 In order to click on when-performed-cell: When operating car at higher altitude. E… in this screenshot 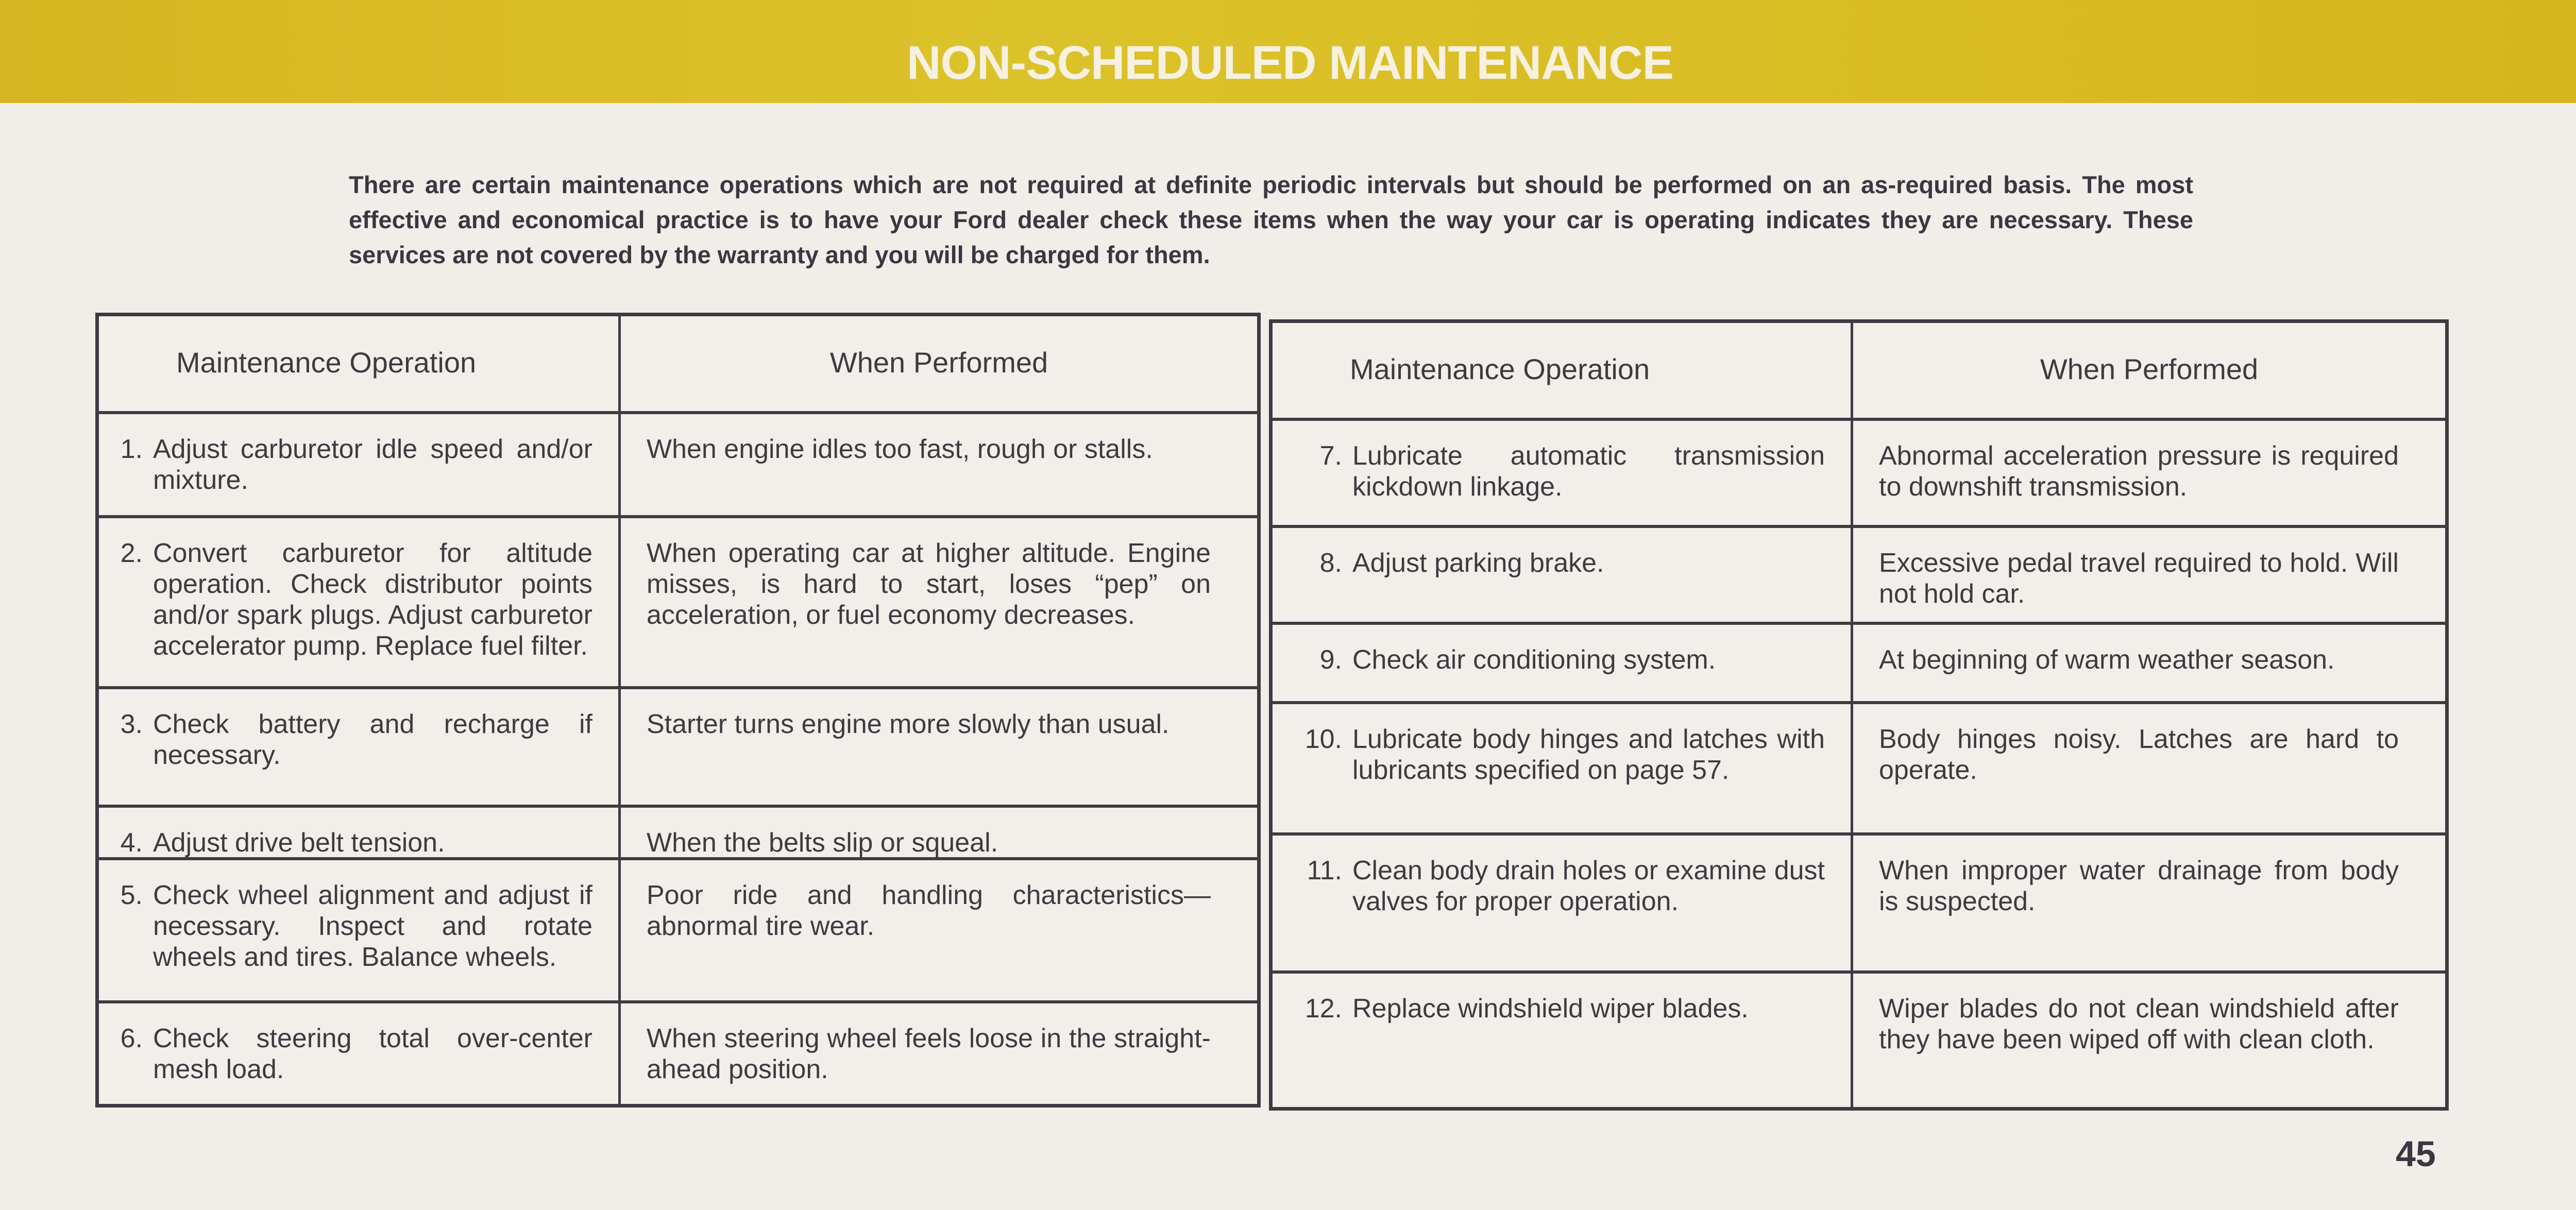, I will do `click(929, 584)`.